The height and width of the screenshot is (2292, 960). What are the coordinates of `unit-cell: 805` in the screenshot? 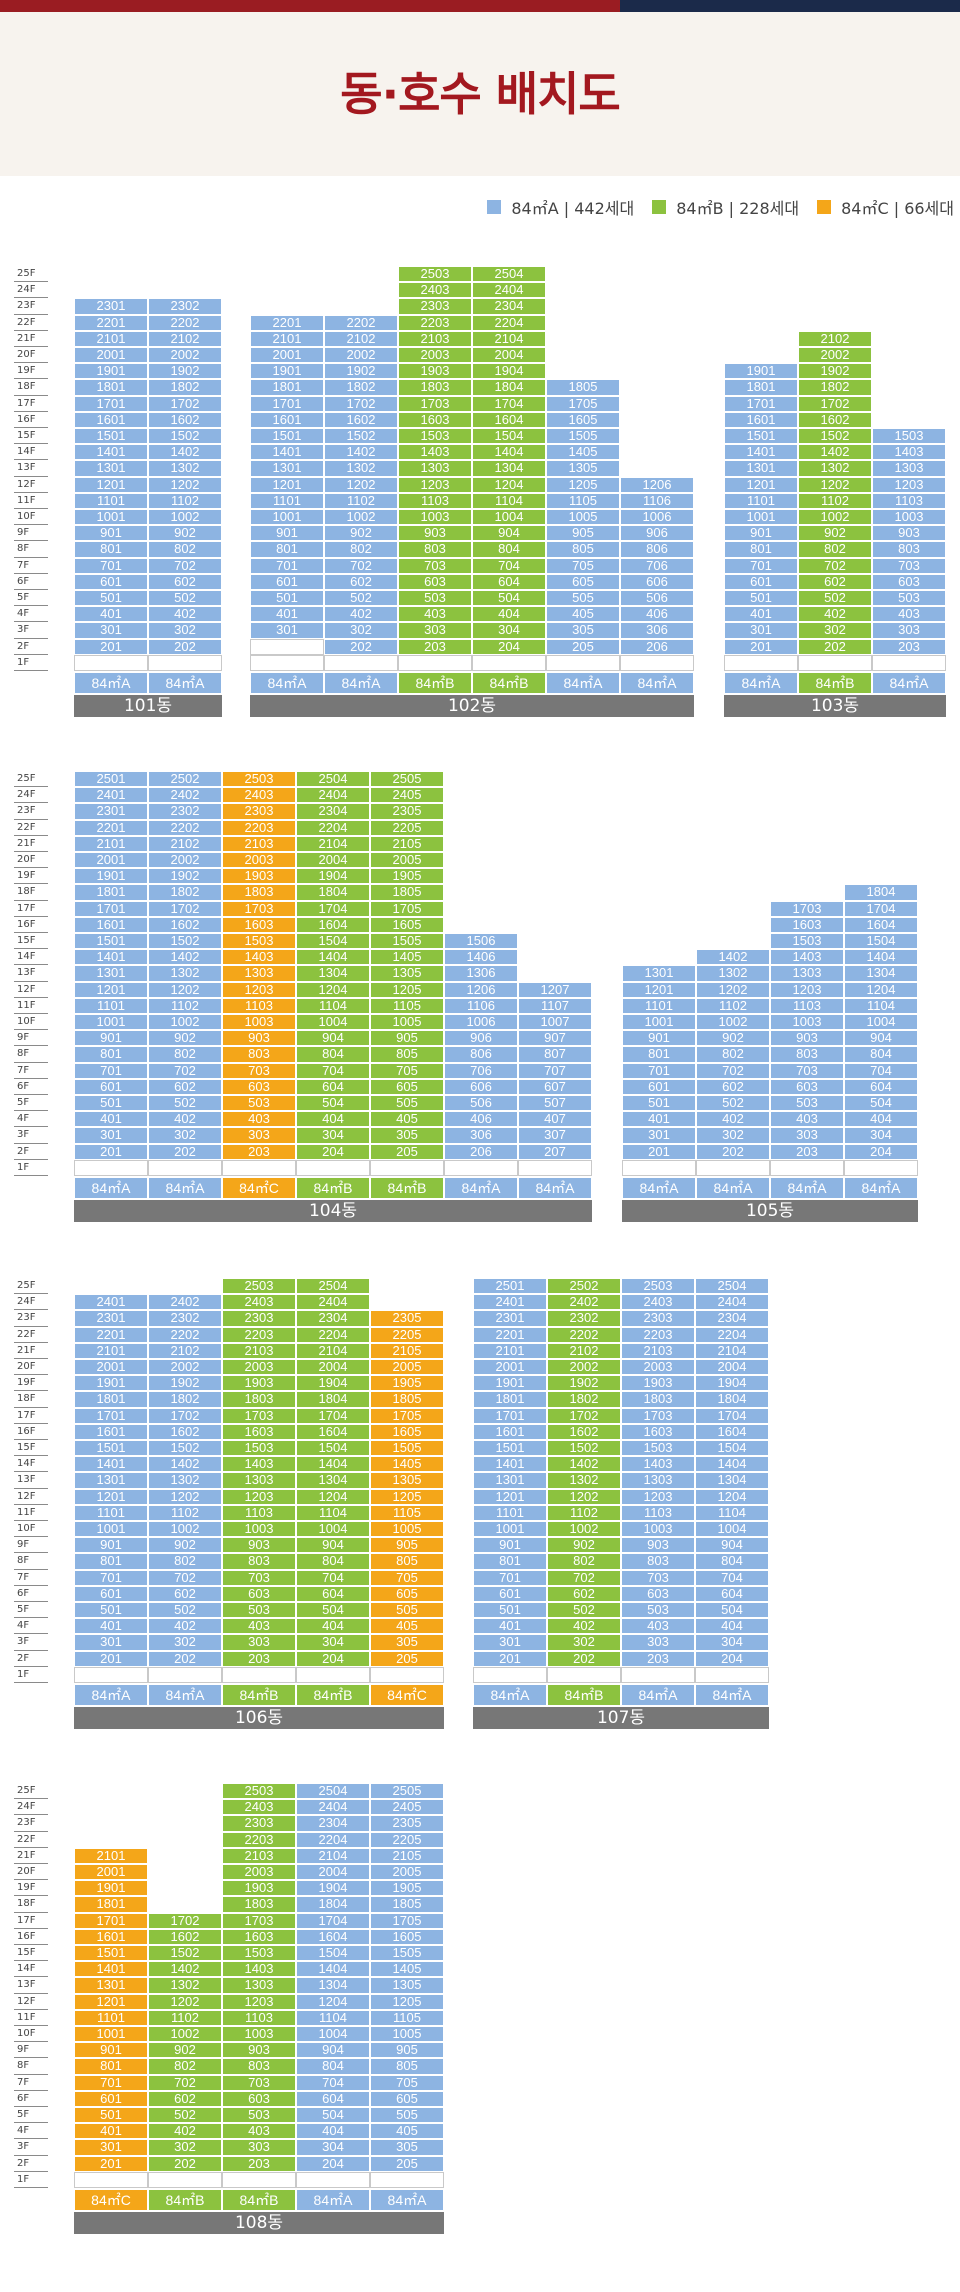 It's located at (583, 549).